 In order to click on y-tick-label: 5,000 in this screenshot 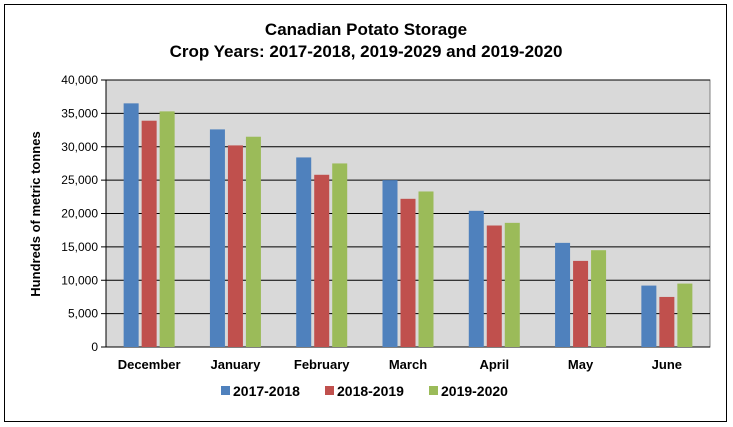, I will do `click(83, 314)`.